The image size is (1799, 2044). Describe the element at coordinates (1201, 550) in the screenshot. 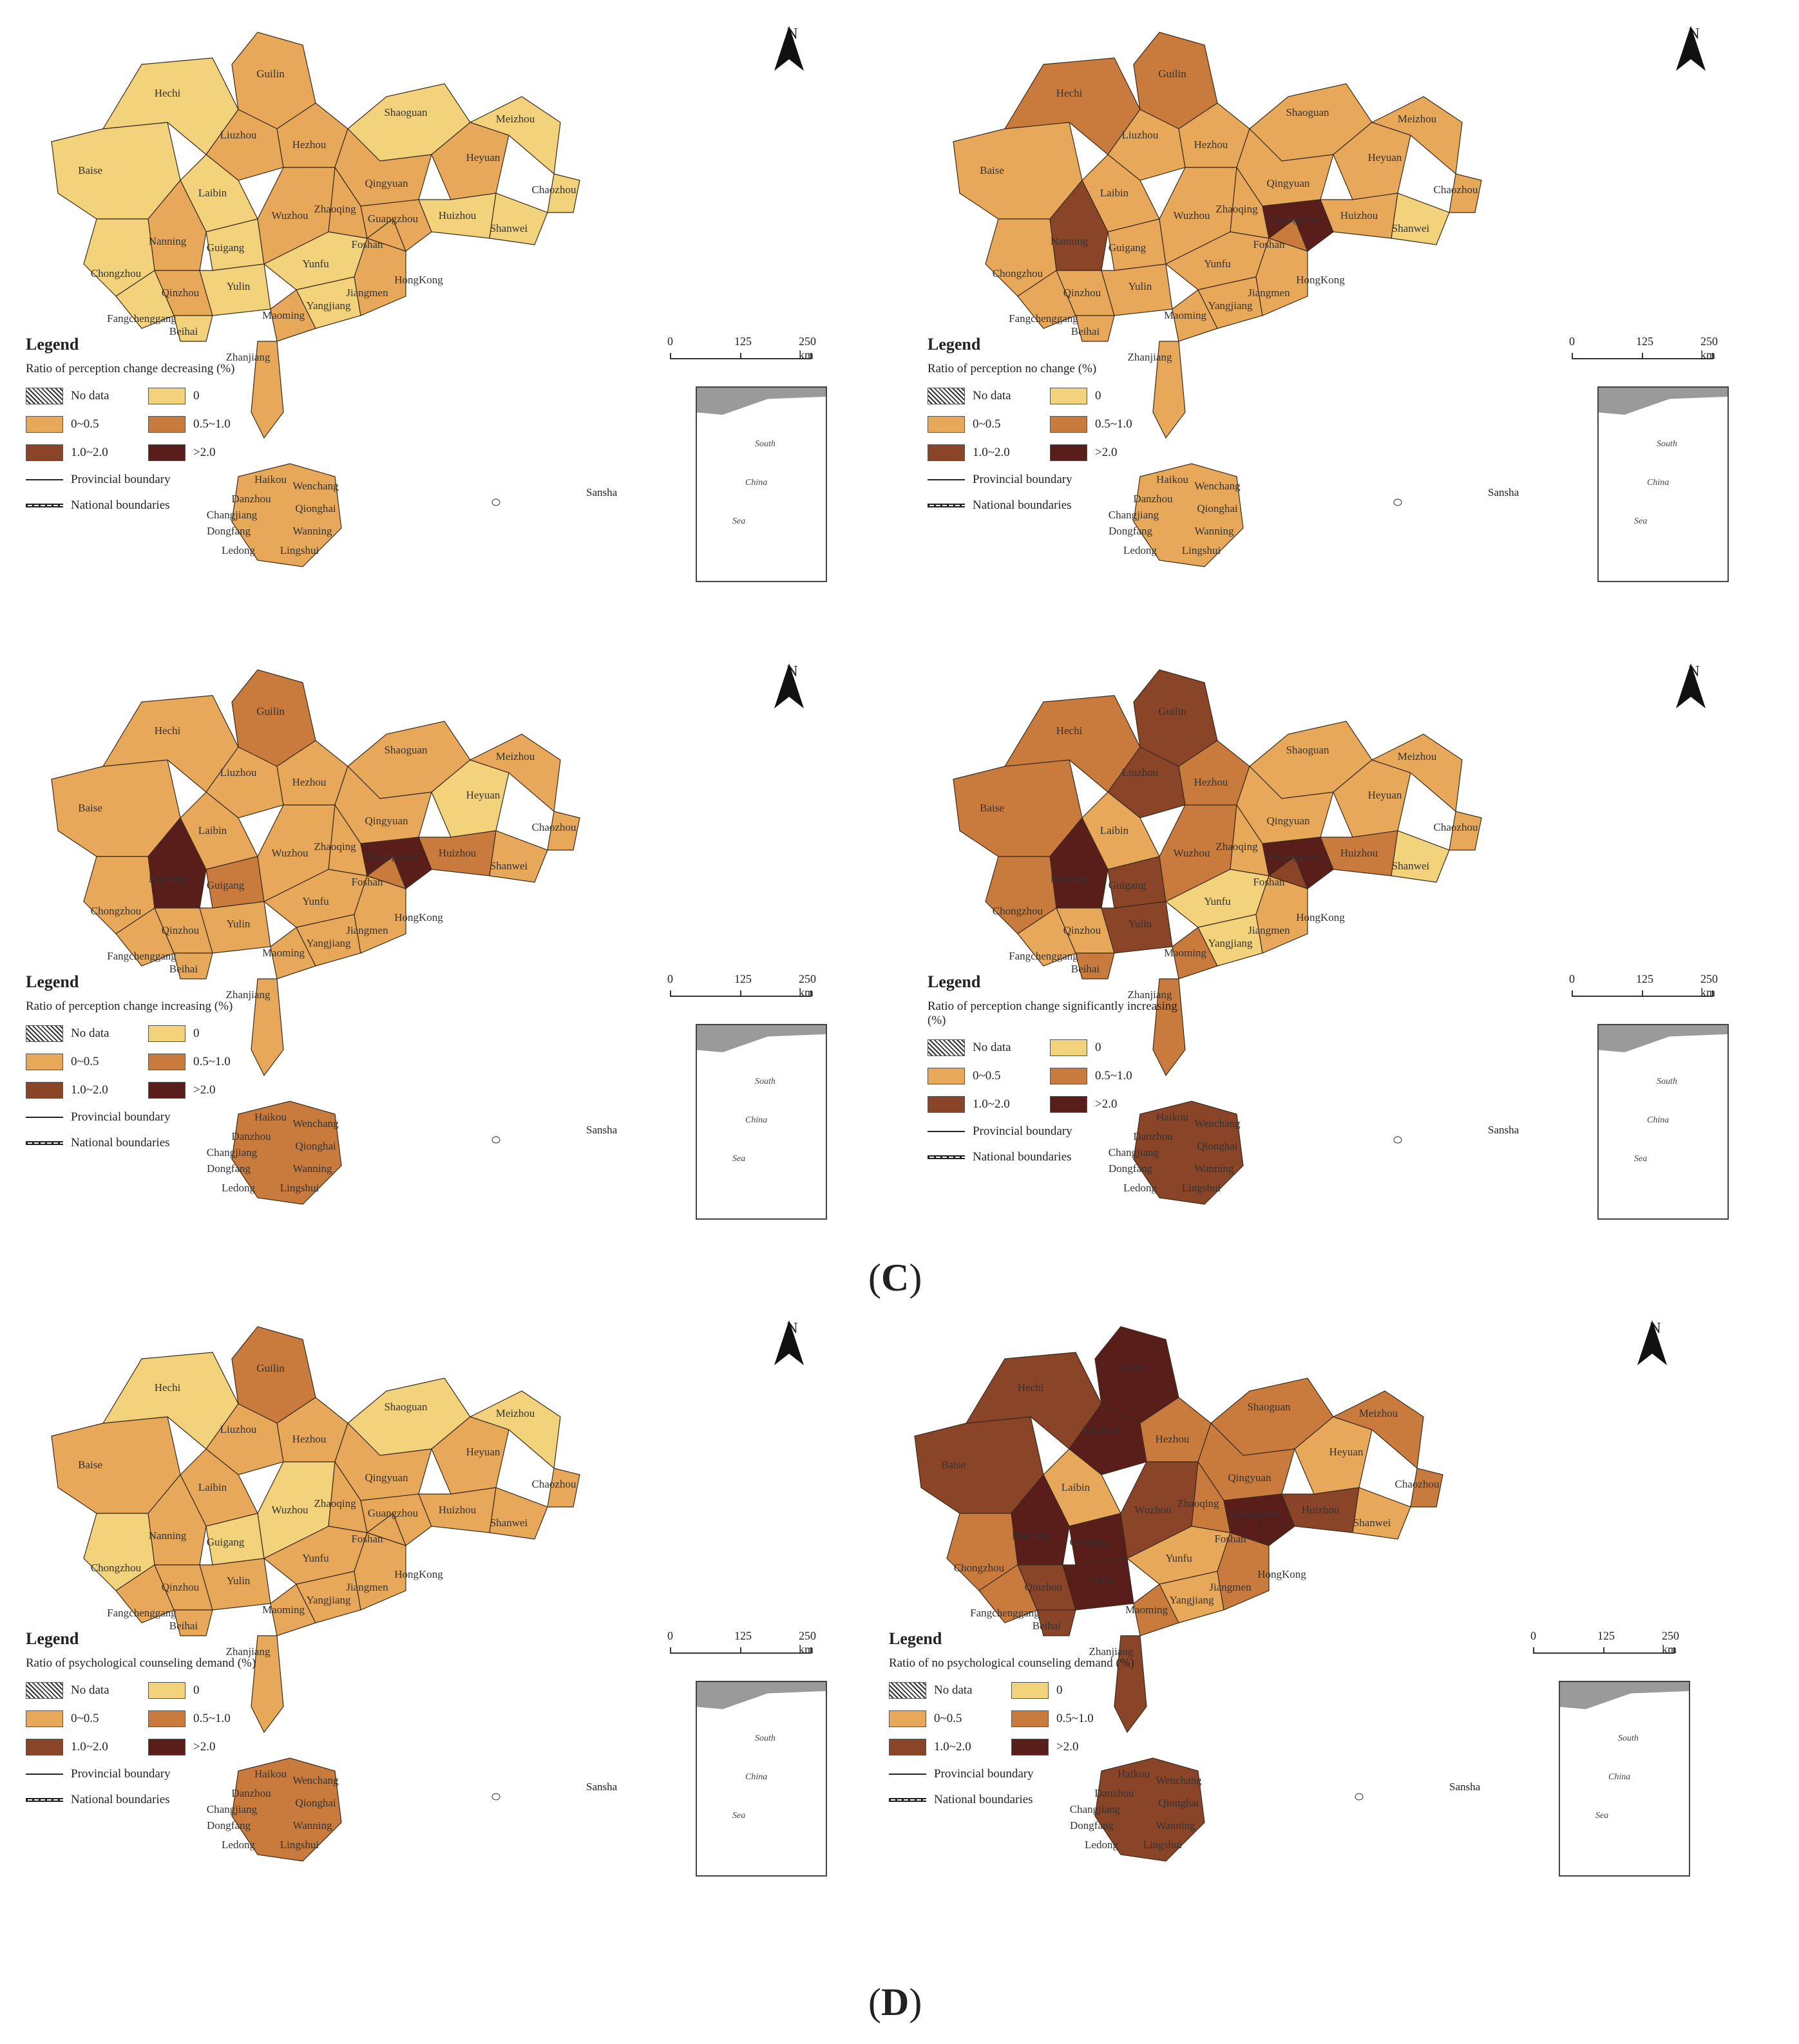

I see `city-label-lingshui: Lingshui` at that location.